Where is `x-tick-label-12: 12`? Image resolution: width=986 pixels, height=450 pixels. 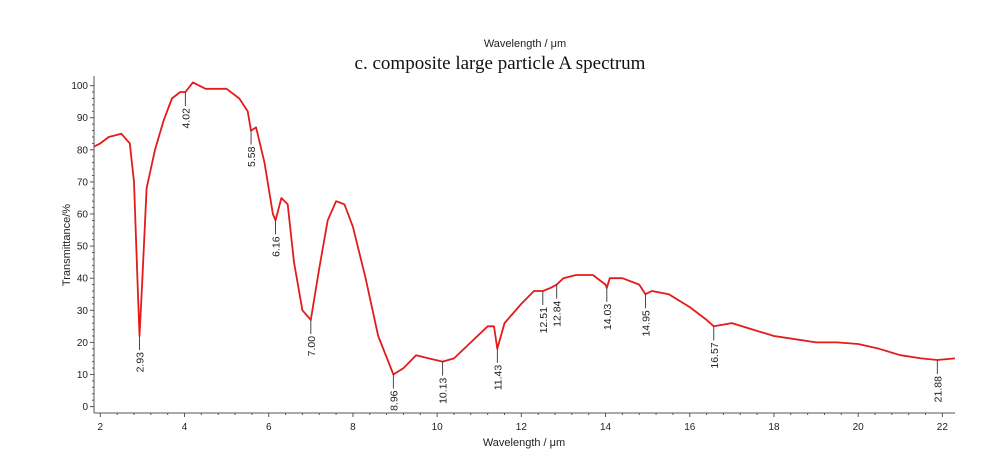
x-tick-label-12: 12 is located at coordinates (522, 427).